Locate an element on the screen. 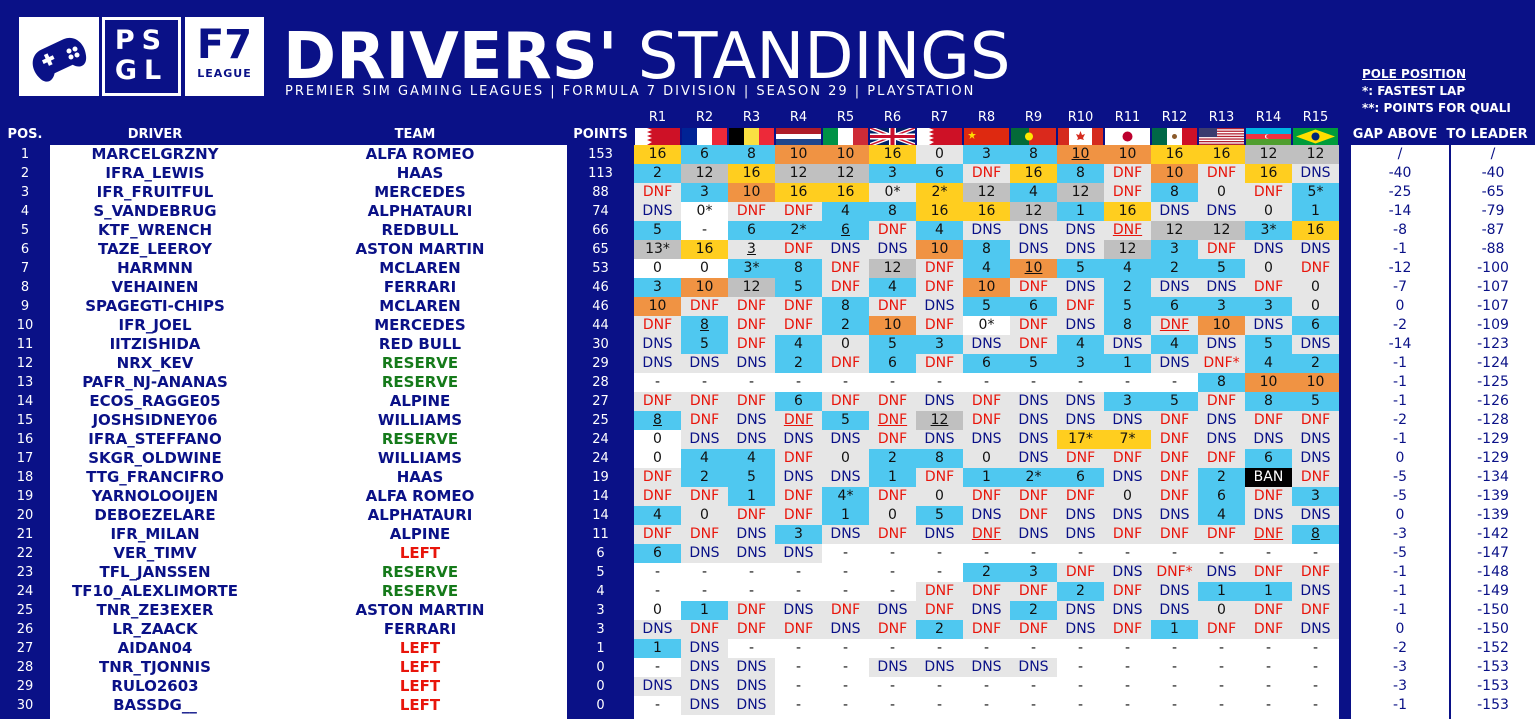 Image resolution: width=1535 pixels, height=719 pixels. points: 0 is located at coordinates (600, 705).